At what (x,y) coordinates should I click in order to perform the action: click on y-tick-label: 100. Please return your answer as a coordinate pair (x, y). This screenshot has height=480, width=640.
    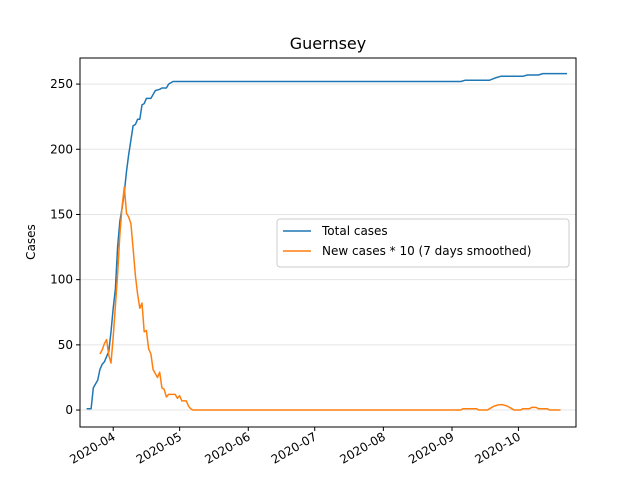
    Looking at the image, I should click on (61, 280).